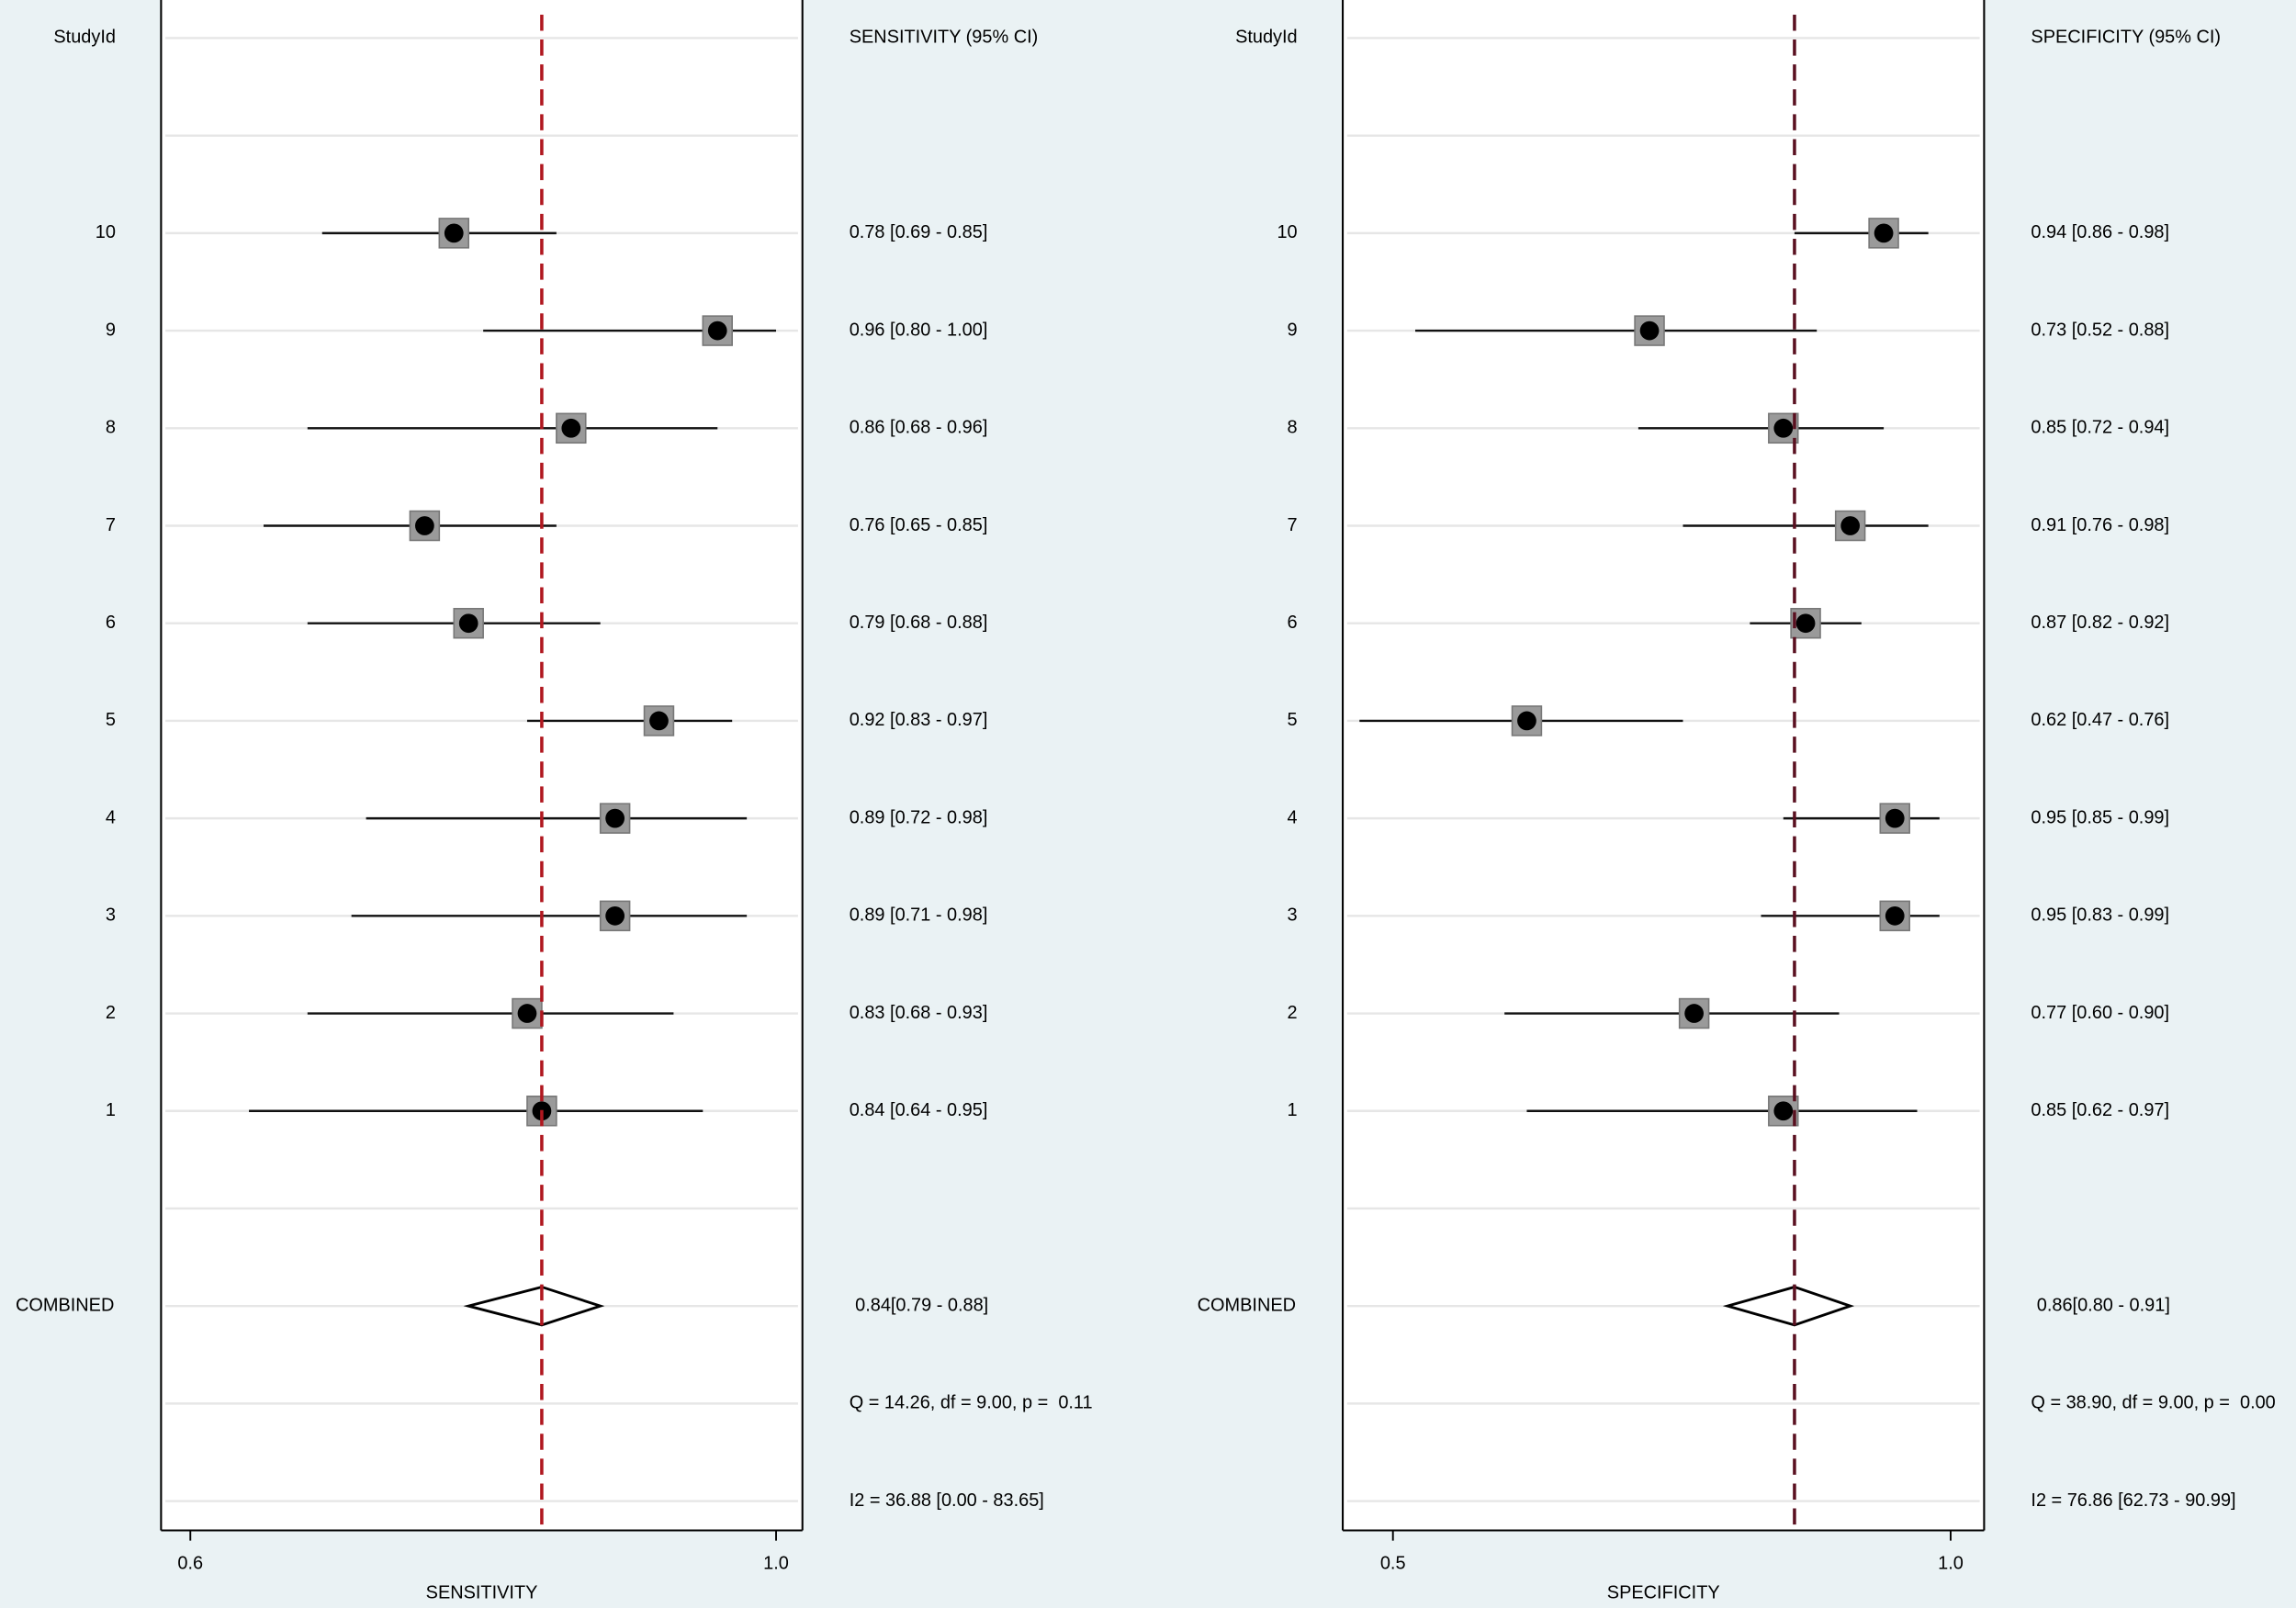  What do you see at coordinates (919, 817) in the screenshot?
I see `ci-label: 0.89 [0.72 - 0.98]` at bounding box center [919, 817].